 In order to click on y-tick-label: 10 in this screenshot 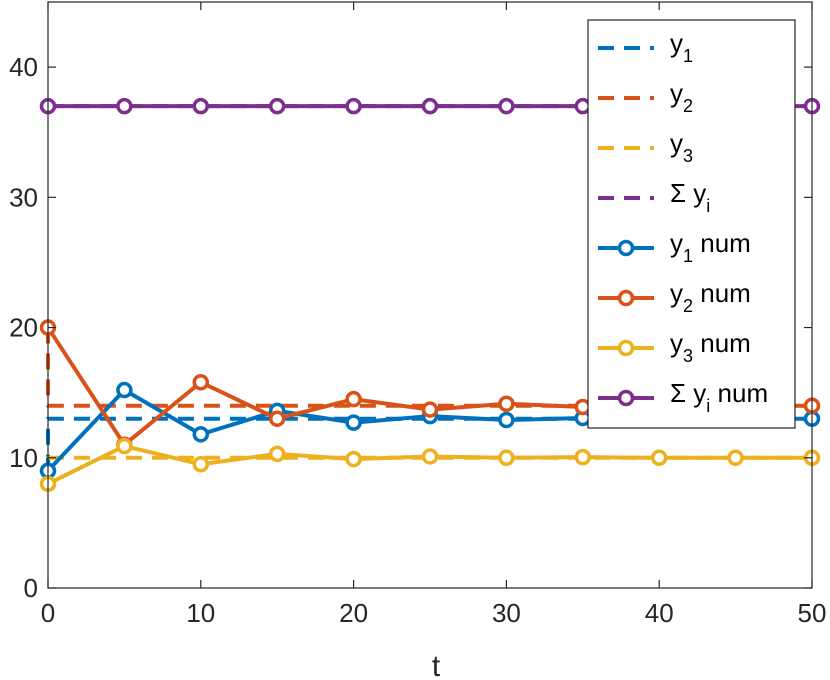, I will do `click(23, 458)`.